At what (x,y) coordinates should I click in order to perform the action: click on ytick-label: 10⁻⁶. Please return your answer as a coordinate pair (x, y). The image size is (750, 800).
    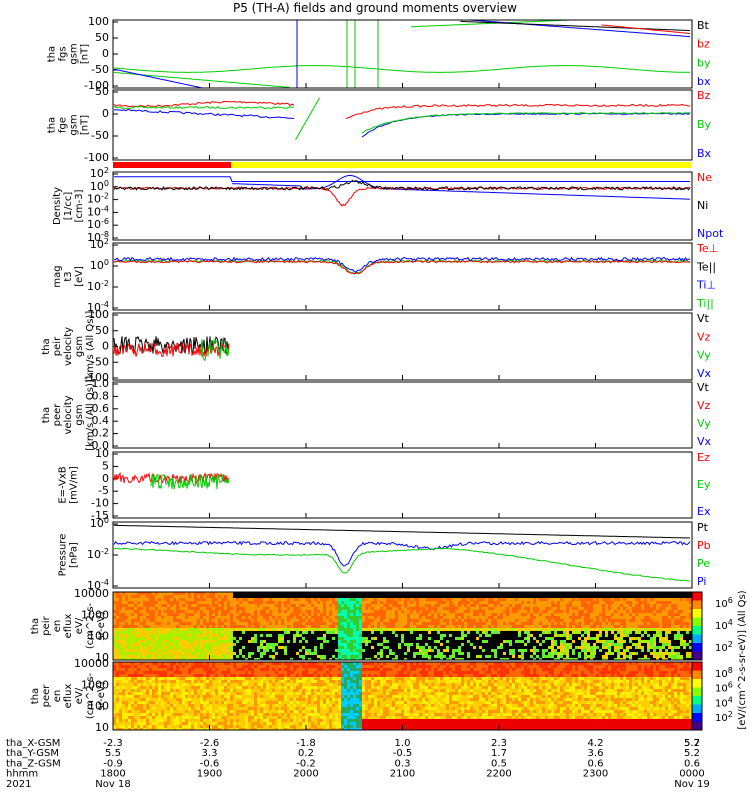
    Looking at the image, I should click on (98, 224).